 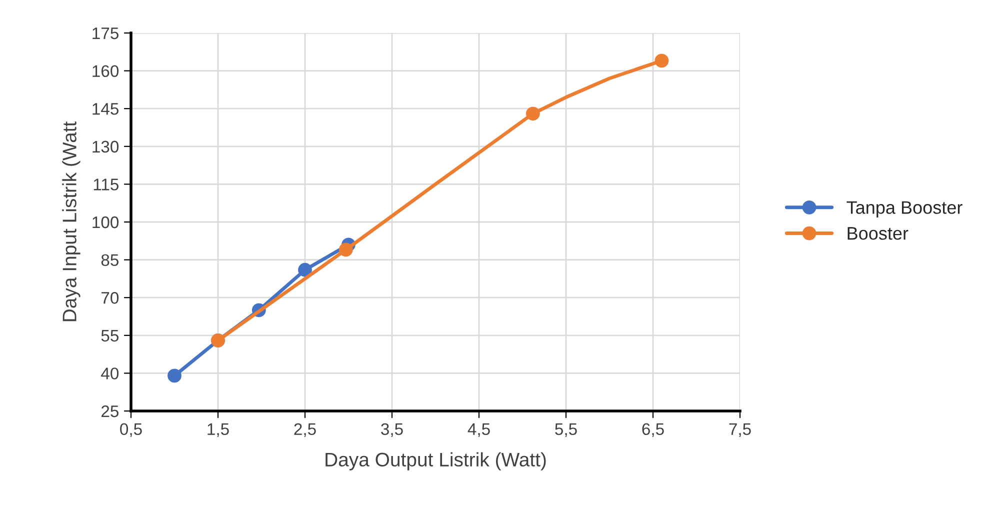 I want to click on y-tick-label: 145, so click(x=105, y=109).